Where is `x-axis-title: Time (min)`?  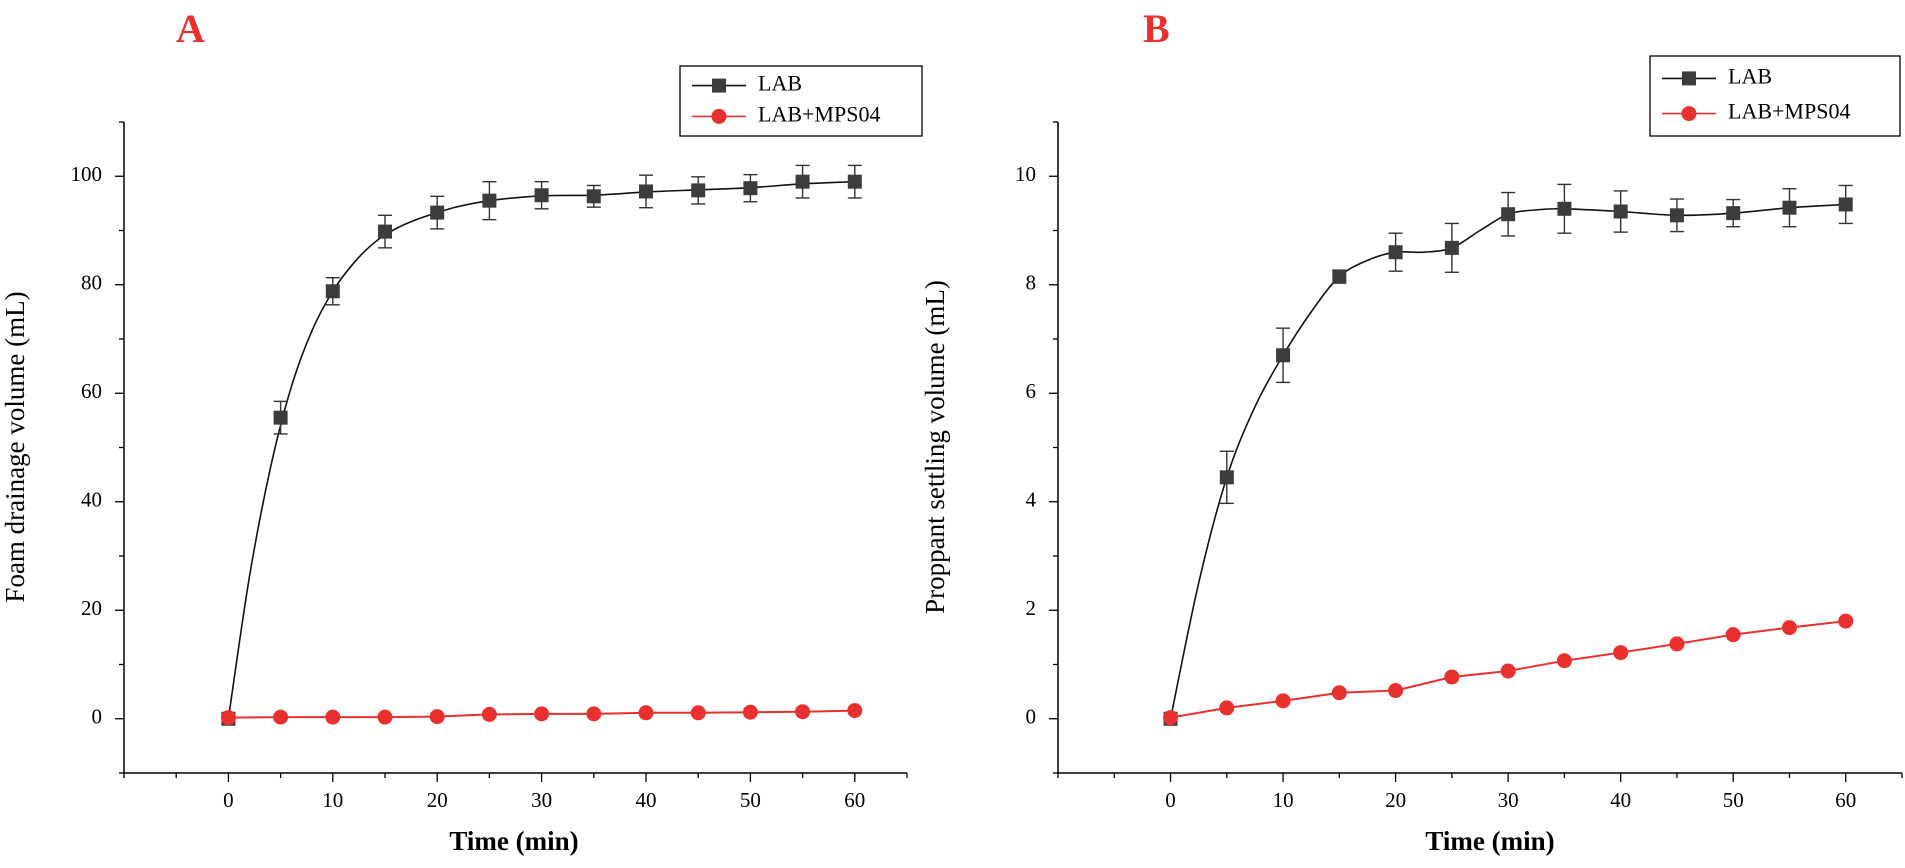 x-axis-title: Time (min) is located at coordinates (1489, 841).